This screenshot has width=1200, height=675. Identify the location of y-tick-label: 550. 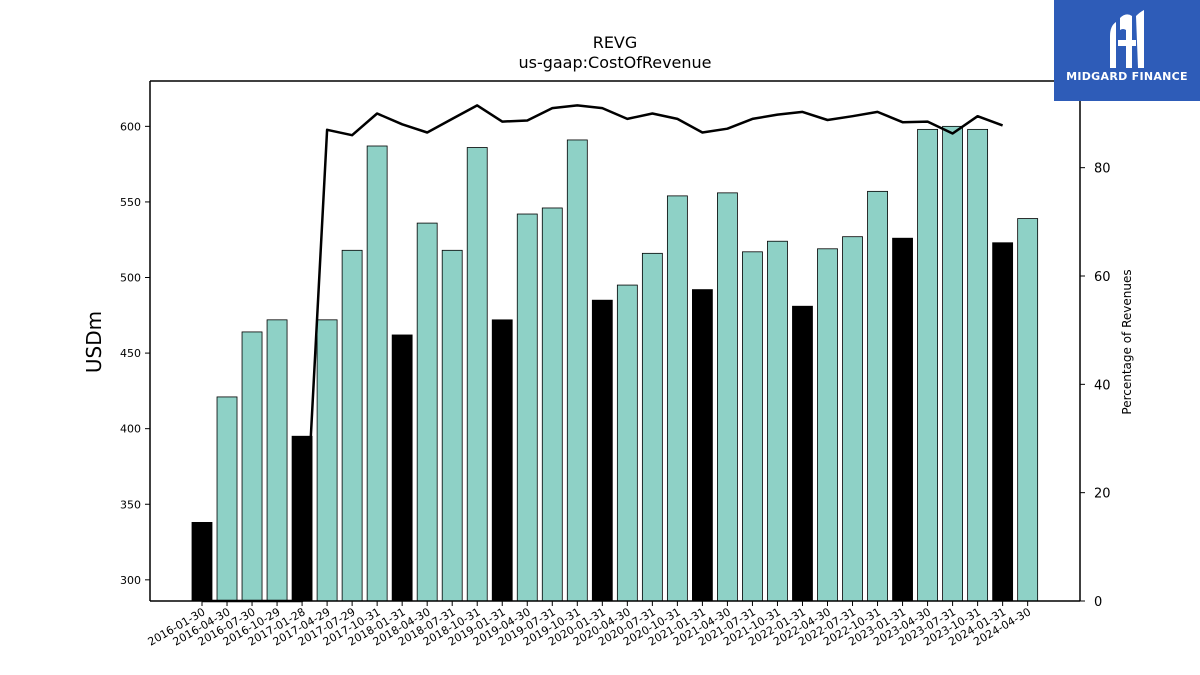
(130, 202).